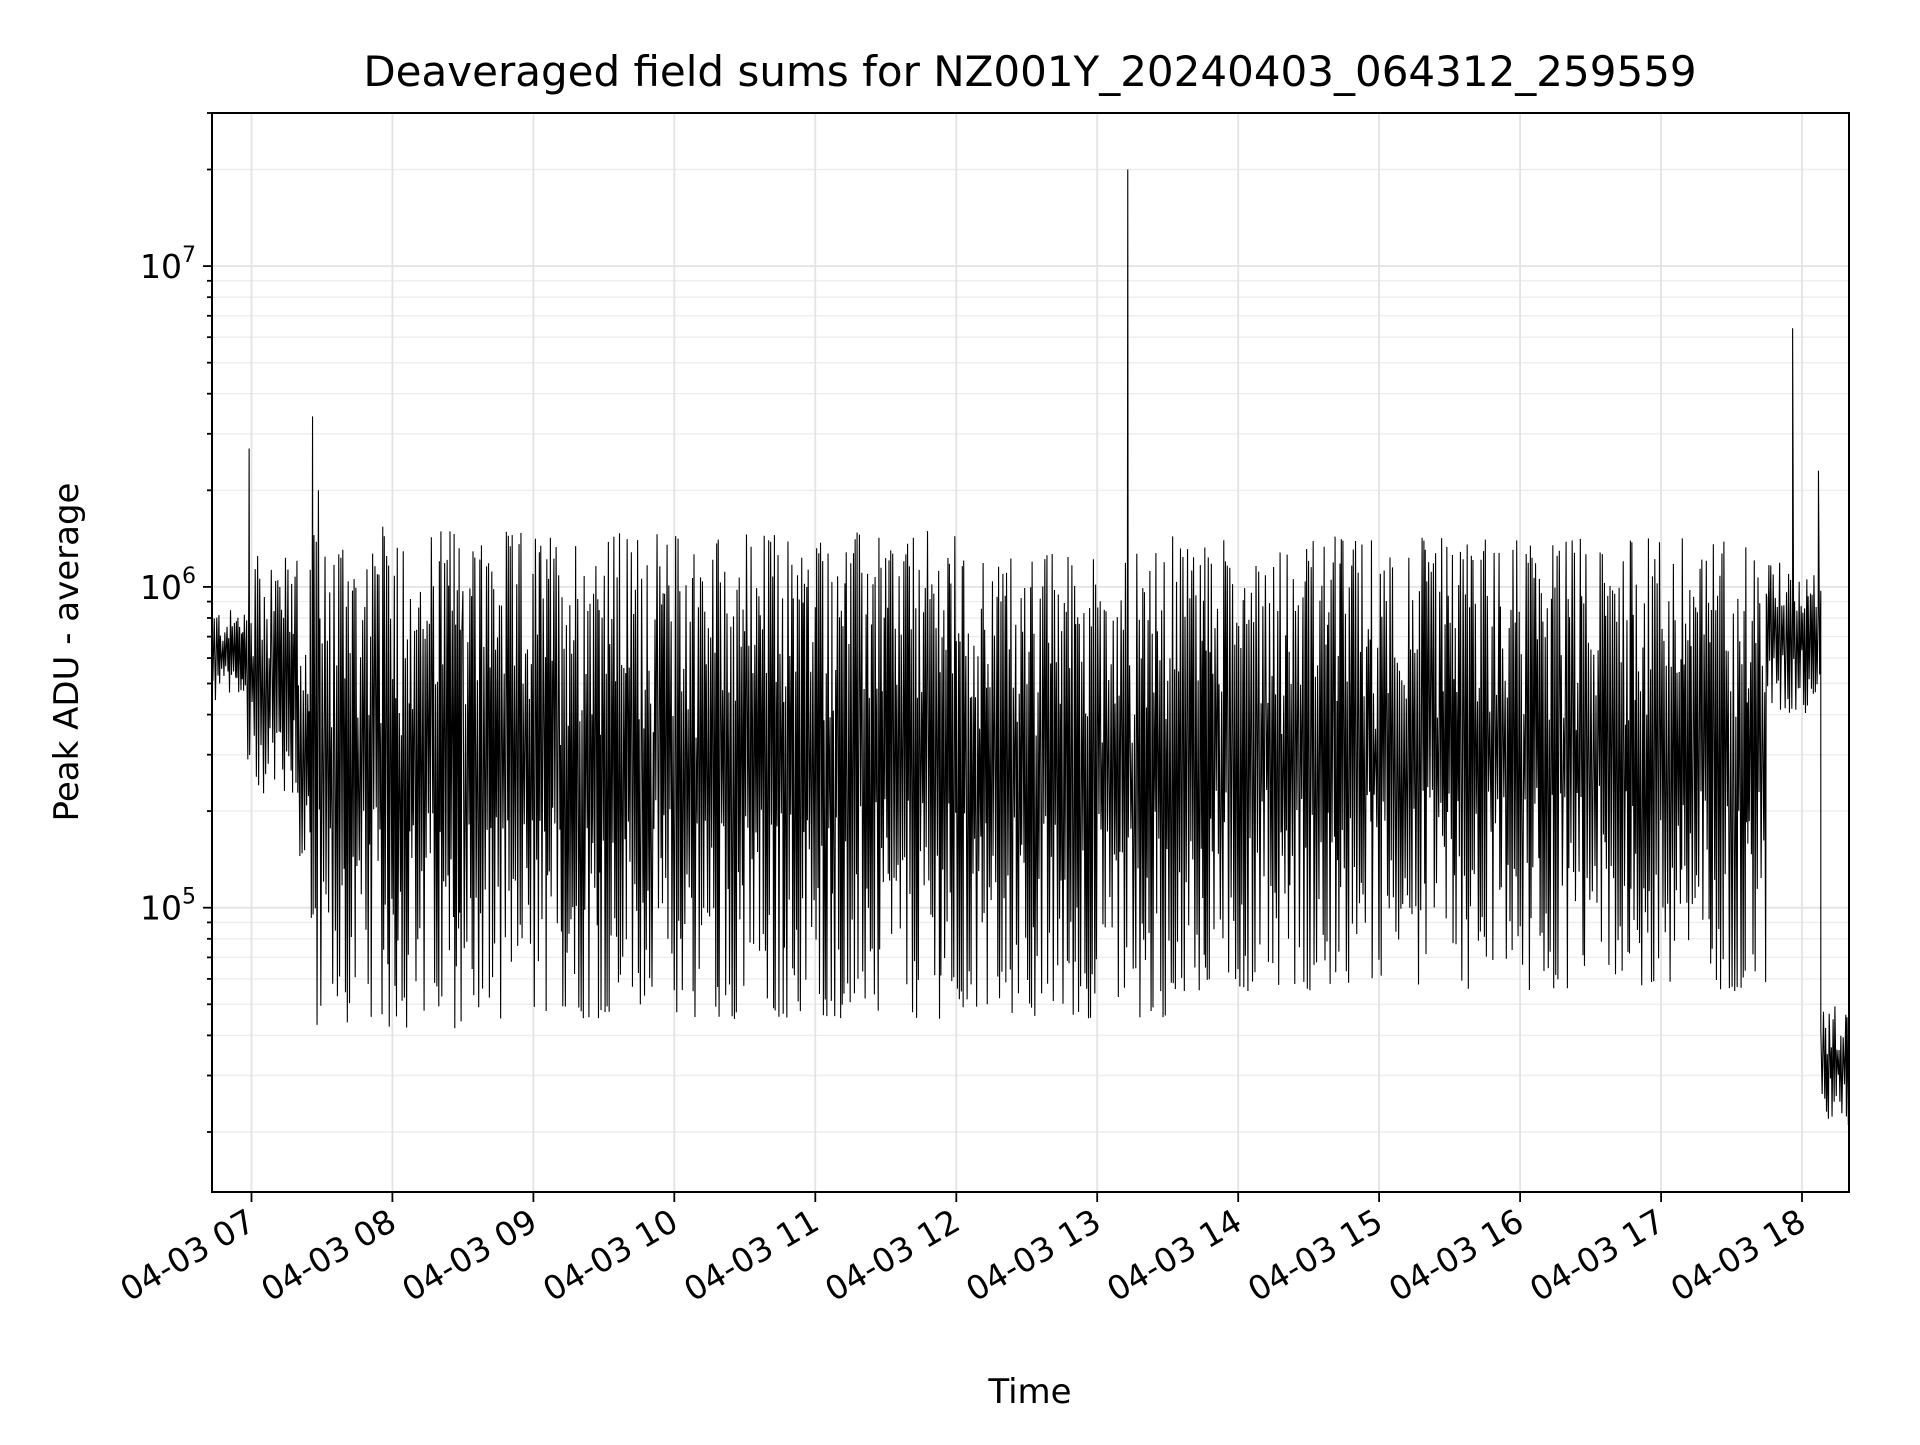 The width and height of the screenshot is (1920, 1445). Describe the element at coordinates (189, 255) in the screenshot. I see `y-tick-exponent: 7` at that location.